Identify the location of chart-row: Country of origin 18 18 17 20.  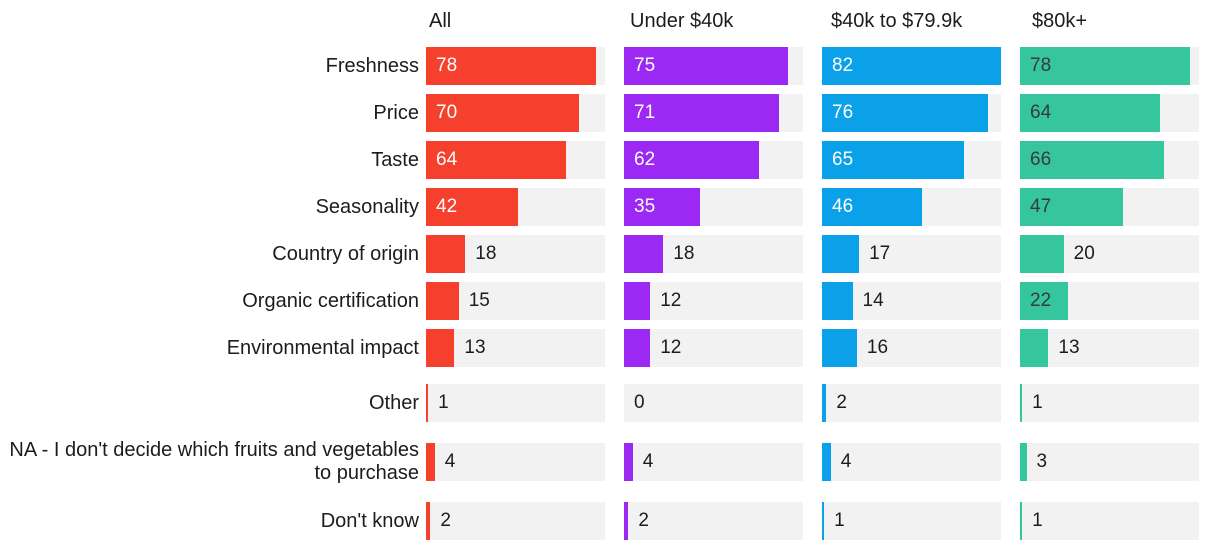
(610, 254).